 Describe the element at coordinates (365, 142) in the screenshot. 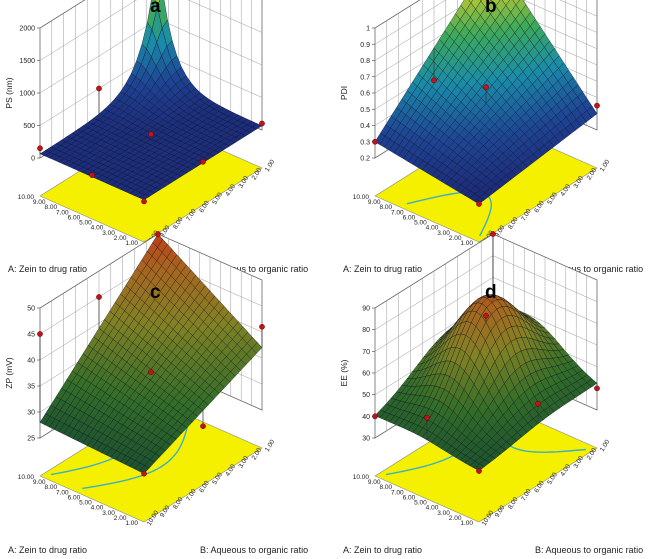

I see `z-tick-label: 0.3` at that location.